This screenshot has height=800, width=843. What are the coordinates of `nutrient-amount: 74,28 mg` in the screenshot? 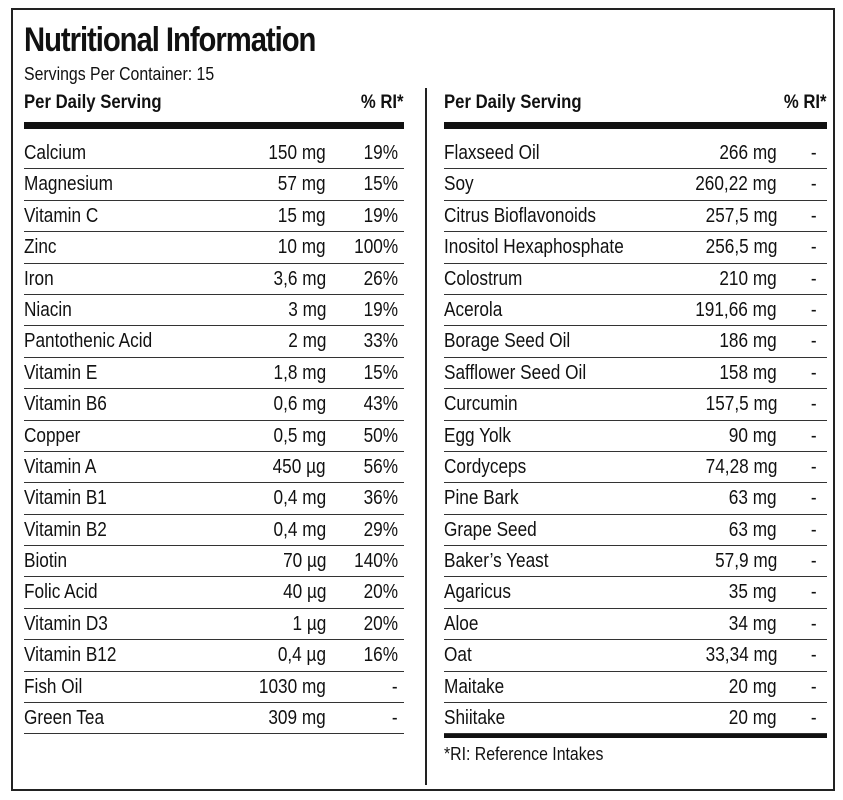 It's located at (741, 466).